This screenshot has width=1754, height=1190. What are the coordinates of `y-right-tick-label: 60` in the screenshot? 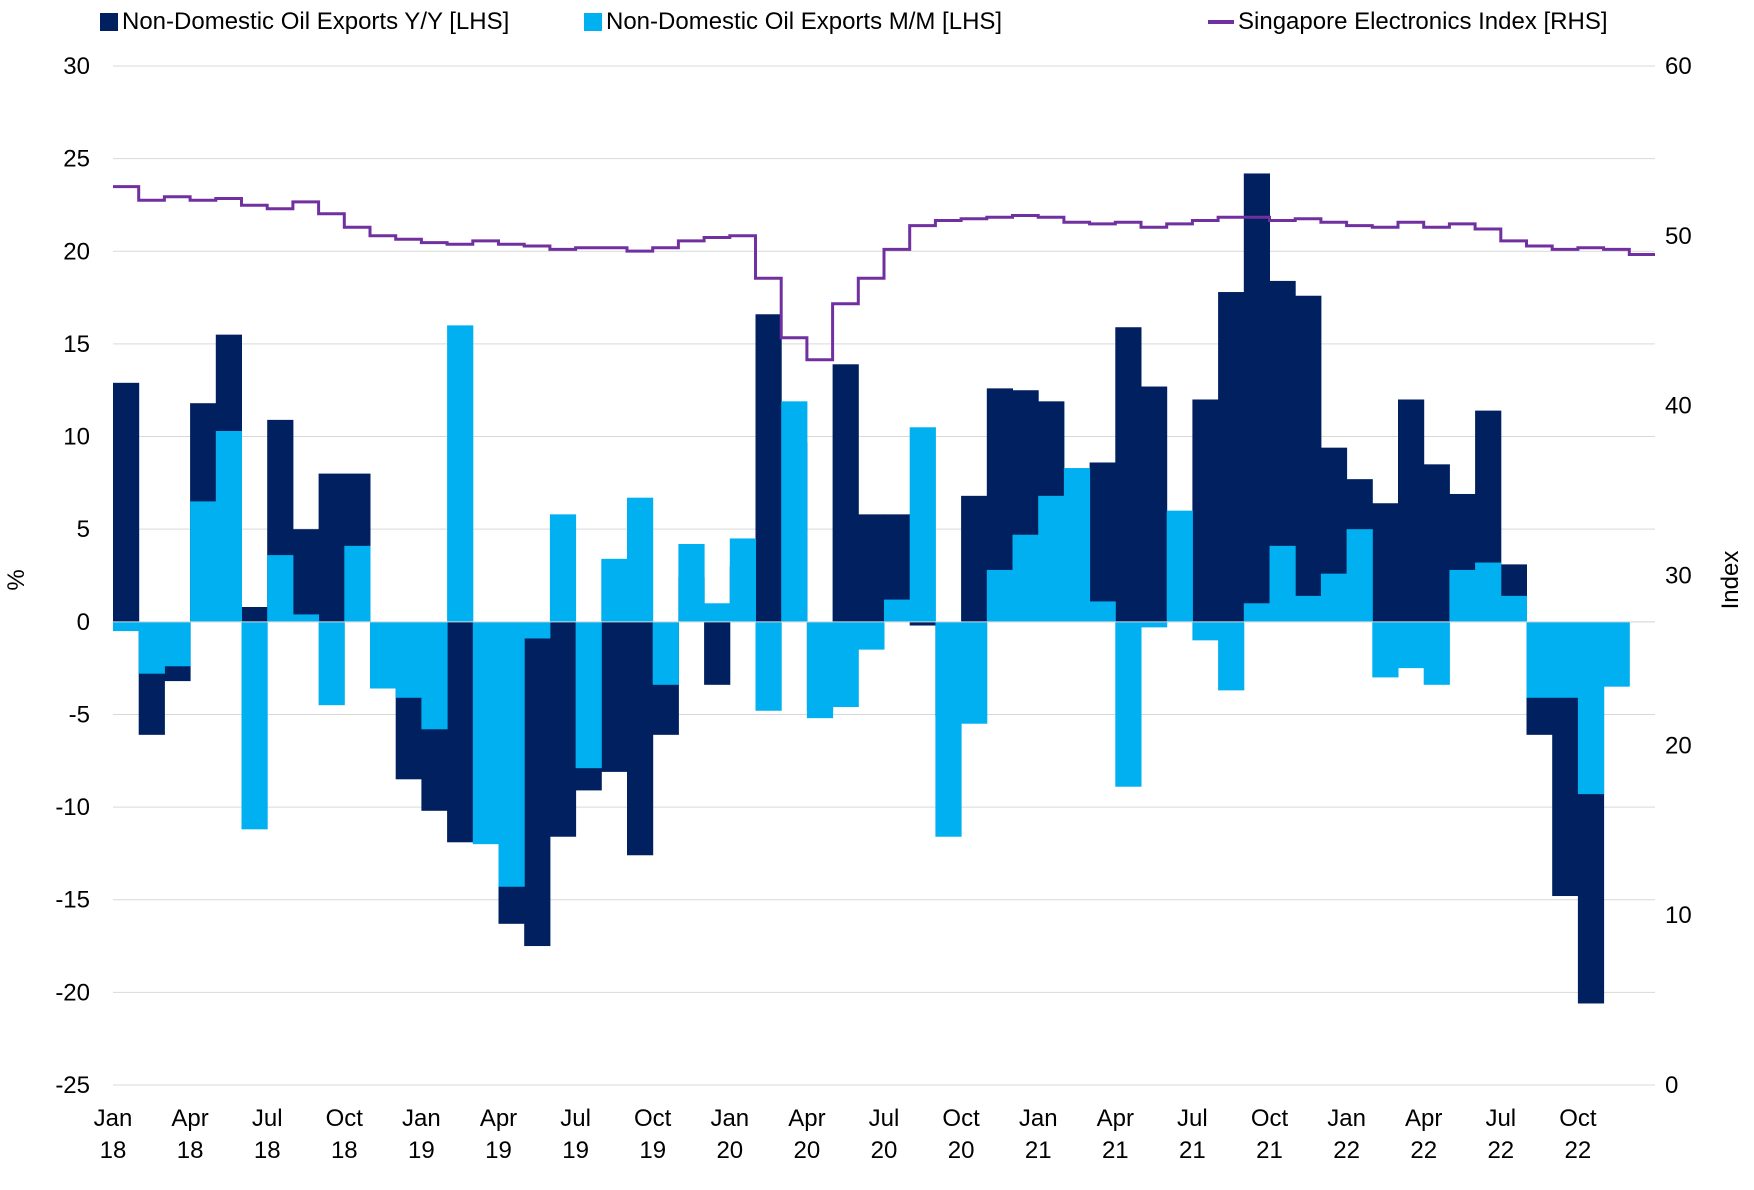 It's located at (1678, 66).